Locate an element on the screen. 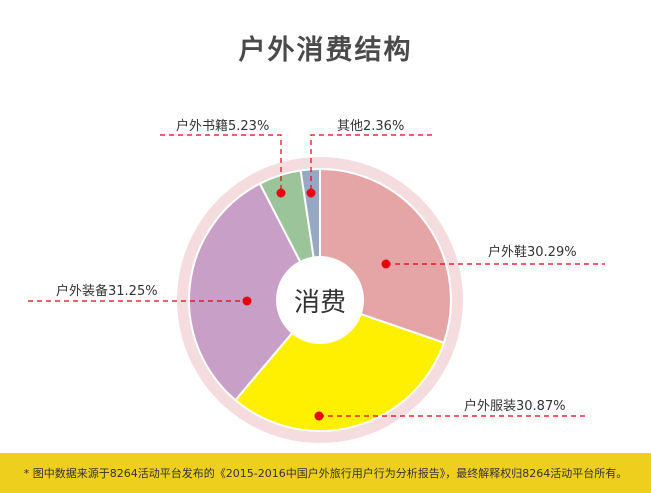  leader-dots is located at coordinates (316, 304).